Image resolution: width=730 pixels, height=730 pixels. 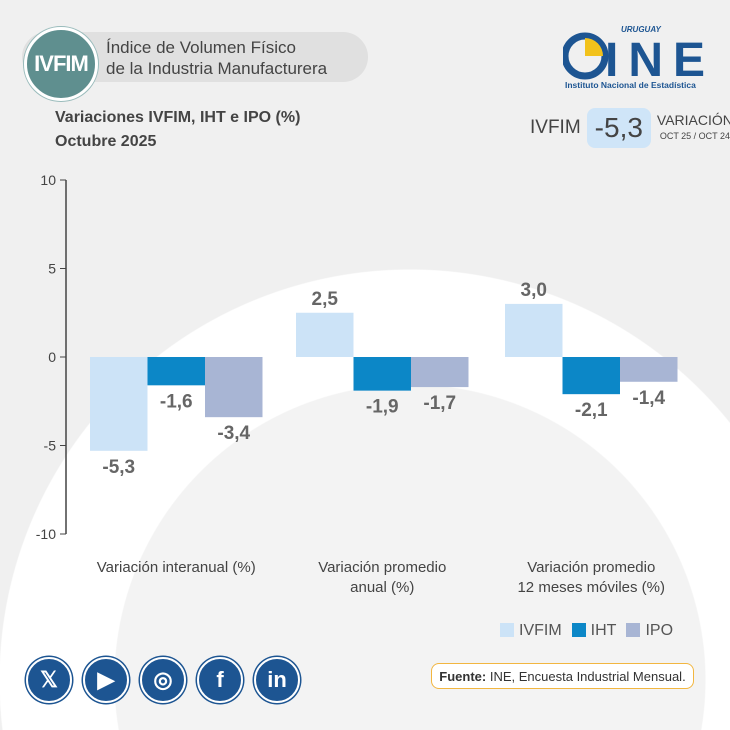 I want to click on data-label: -1,9, so click(x=382, y=407).